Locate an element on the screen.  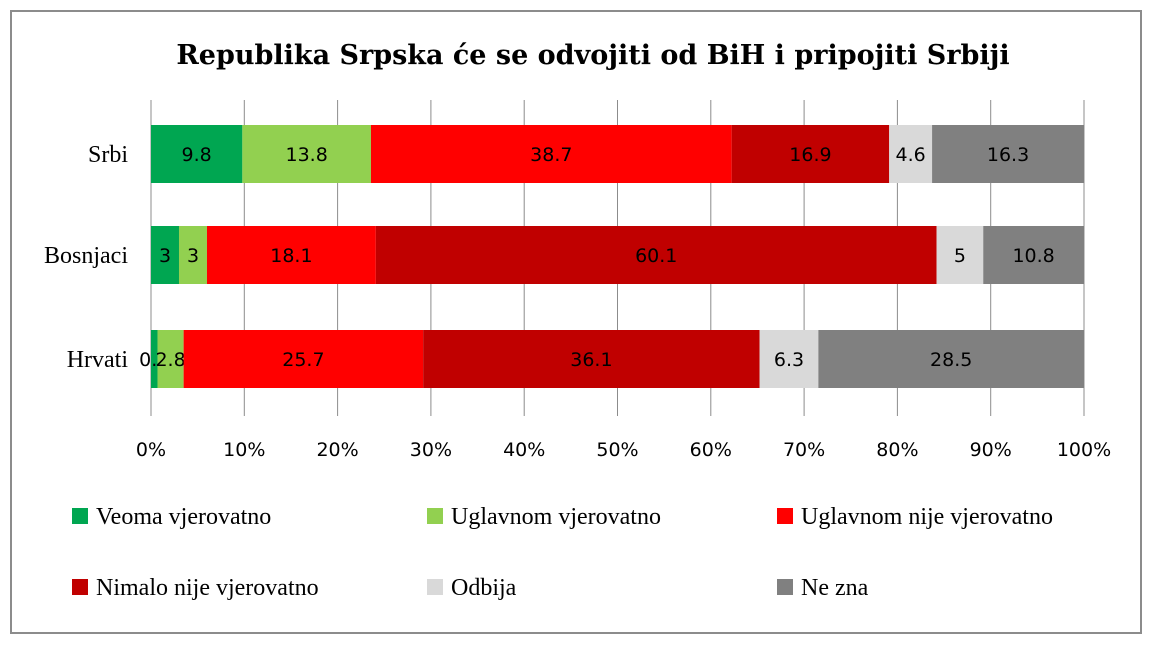
data-label: 5 is located at coordinates (960, 256).